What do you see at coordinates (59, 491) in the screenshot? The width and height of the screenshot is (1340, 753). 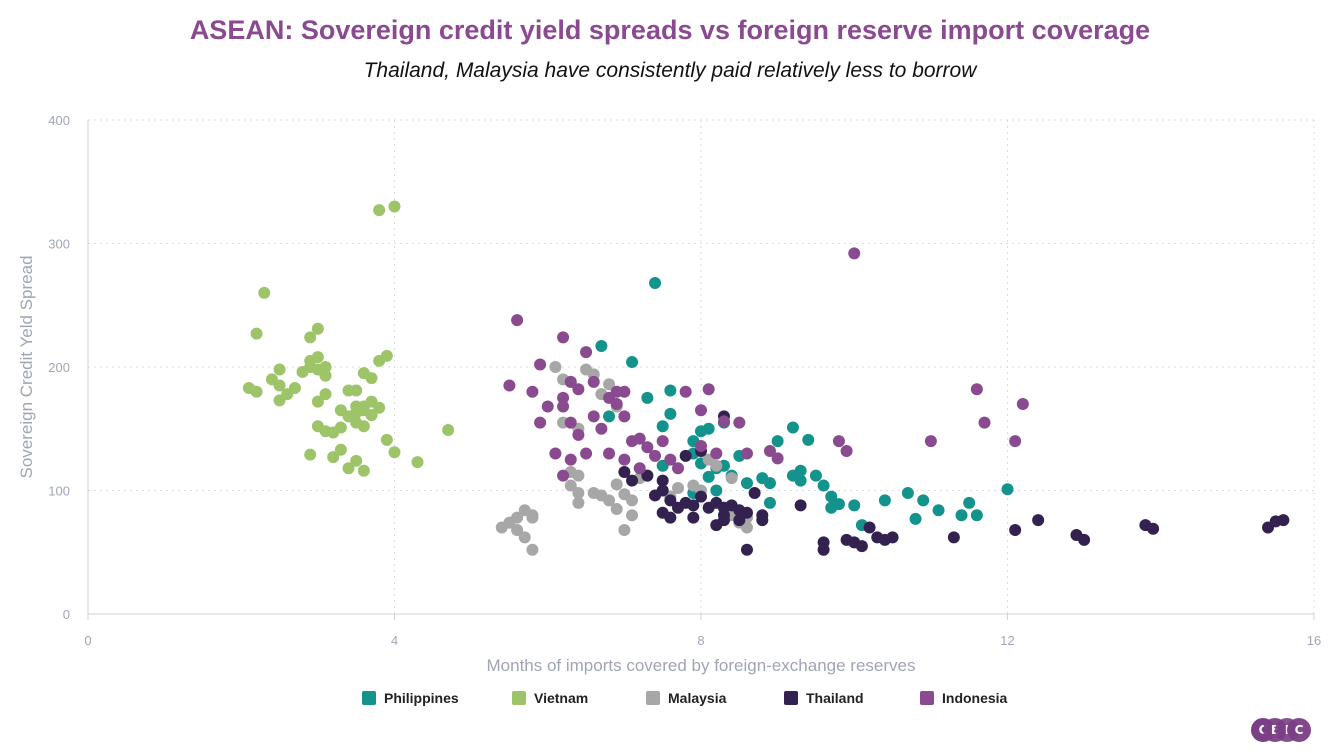 I see `y-tick-label: 100` at bounding box center [59, 491].